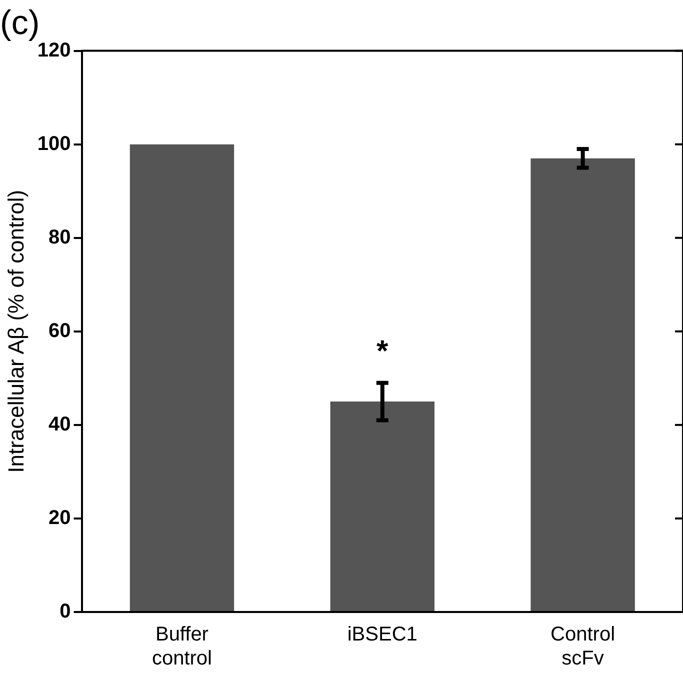 Image resolution: width=683 pixels, height=674 pixels. I want to click on y-tick-label: 0, so click(65, 611).